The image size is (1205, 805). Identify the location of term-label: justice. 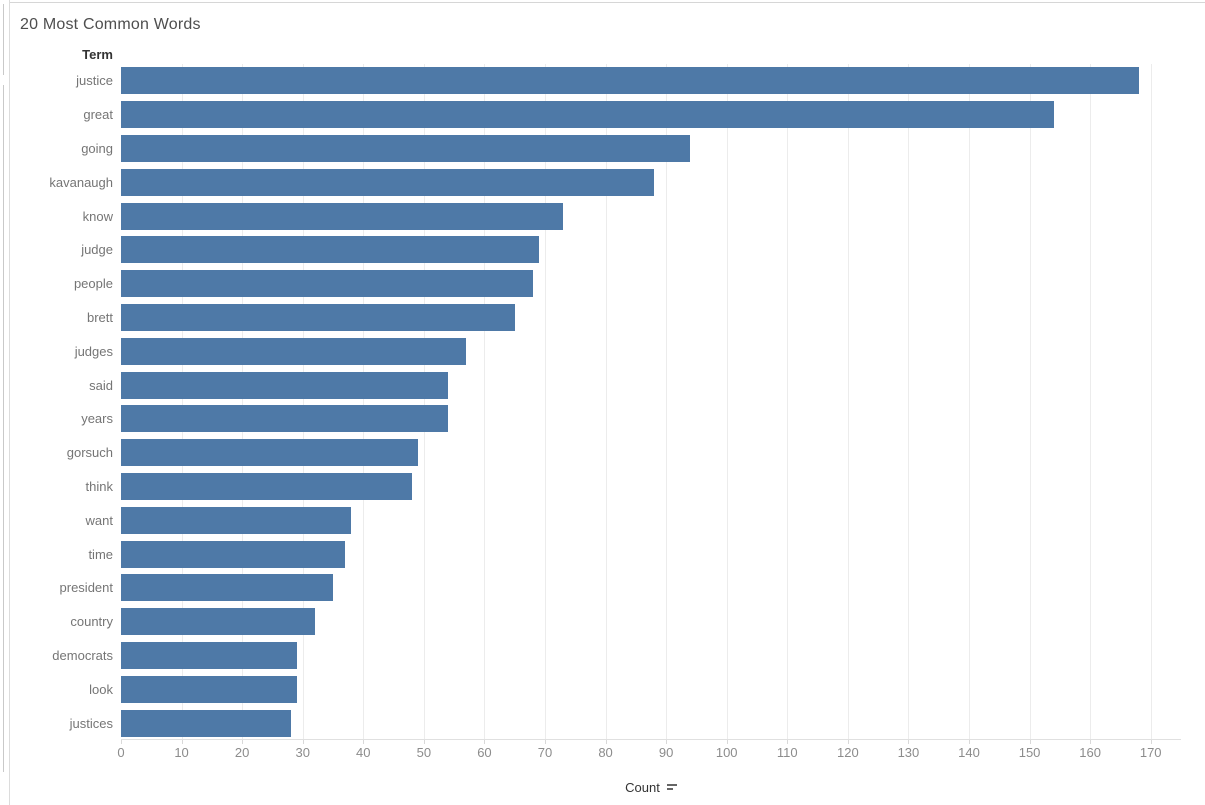
(94, 81).